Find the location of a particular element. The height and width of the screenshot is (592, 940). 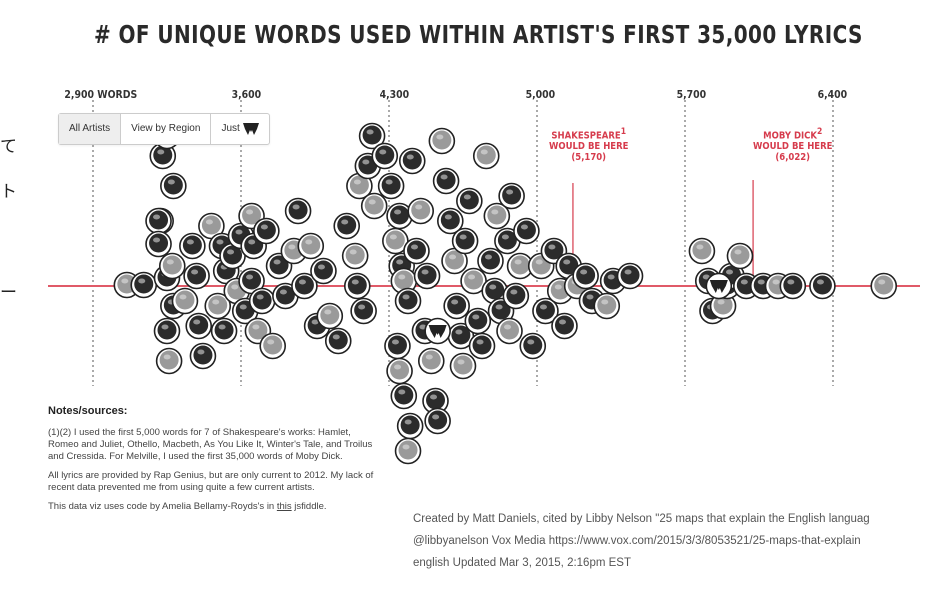

cropped-left-glyph: ー is located at coordinates (8, 292).